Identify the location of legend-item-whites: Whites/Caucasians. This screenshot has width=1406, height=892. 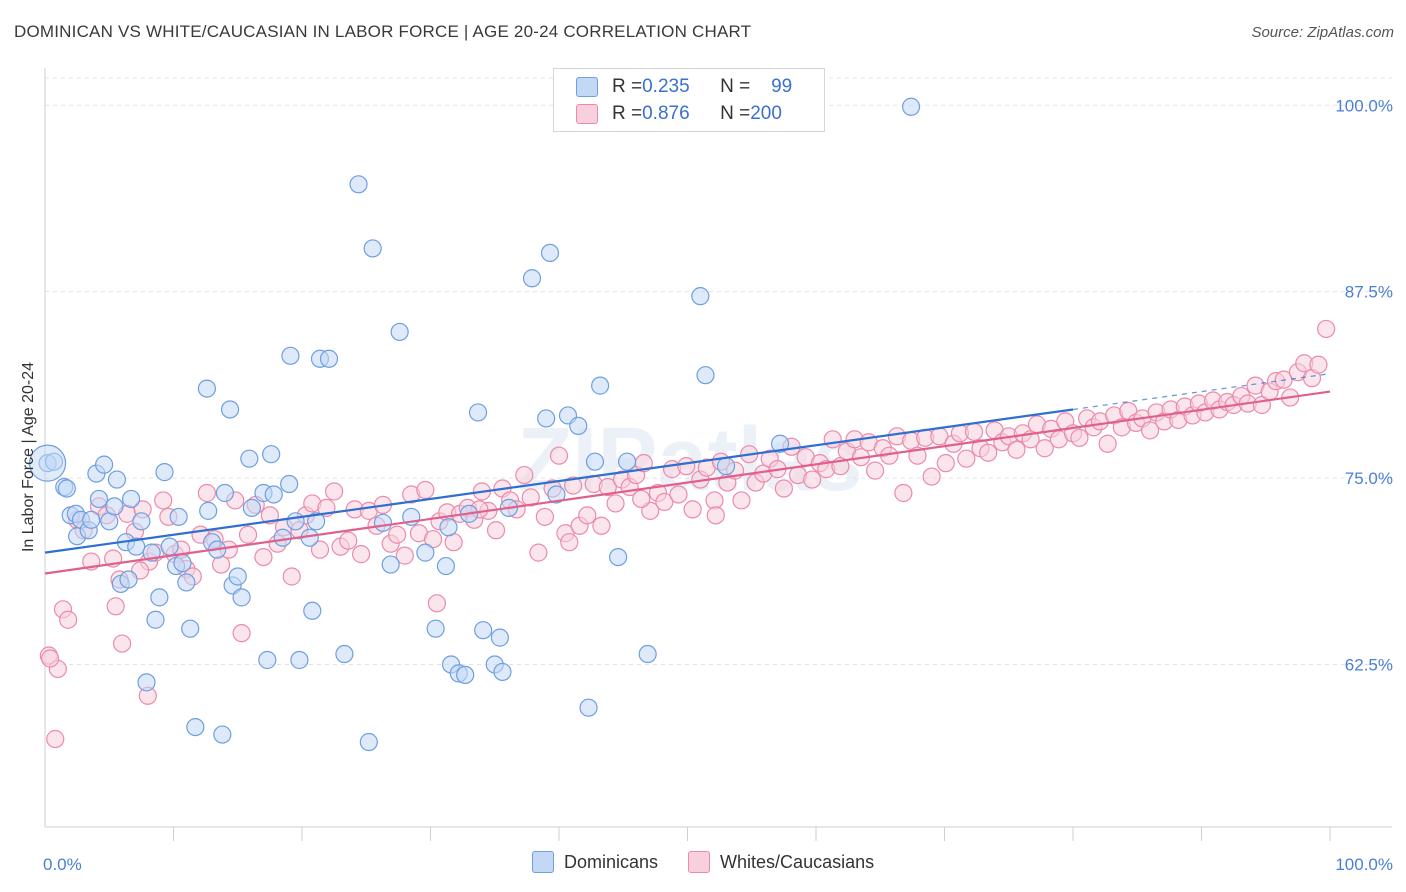
(781, 862).